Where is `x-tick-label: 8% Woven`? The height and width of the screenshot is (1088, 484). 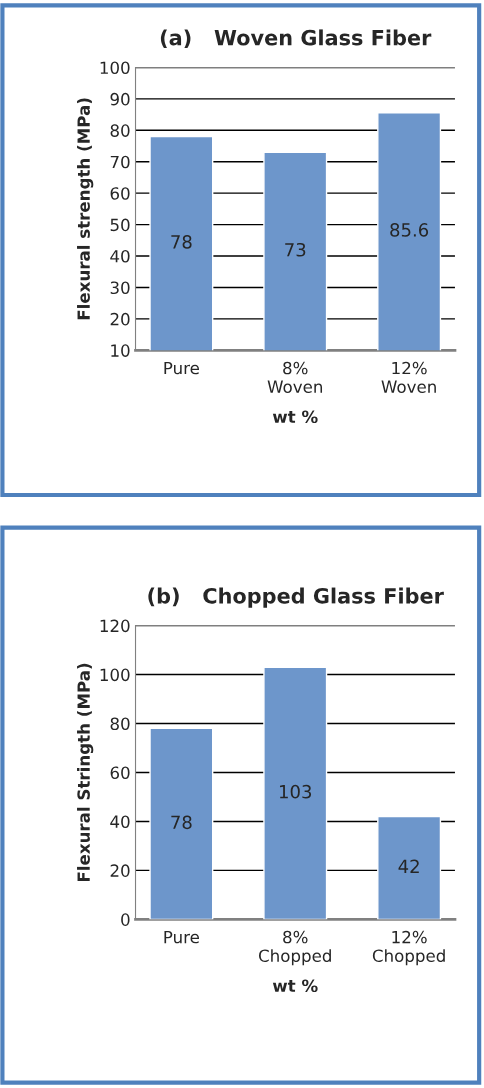 x-tick-label: 8% Woven is located at coordinates (295, 377).